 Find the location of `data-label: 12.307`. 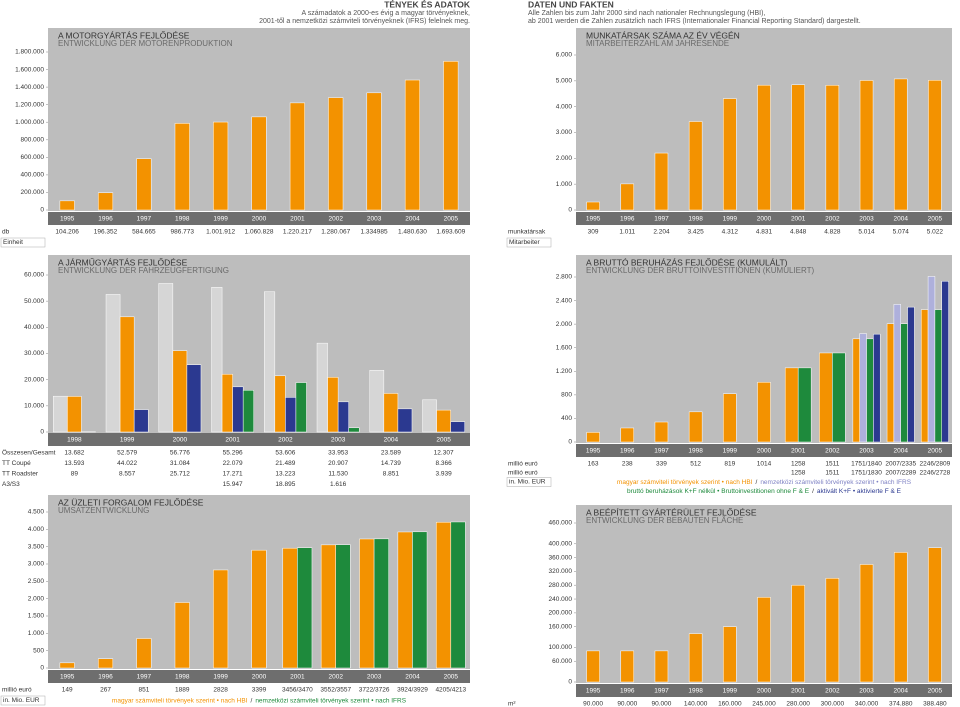

data-label: 12.307 is located at coordinates (444, 453).